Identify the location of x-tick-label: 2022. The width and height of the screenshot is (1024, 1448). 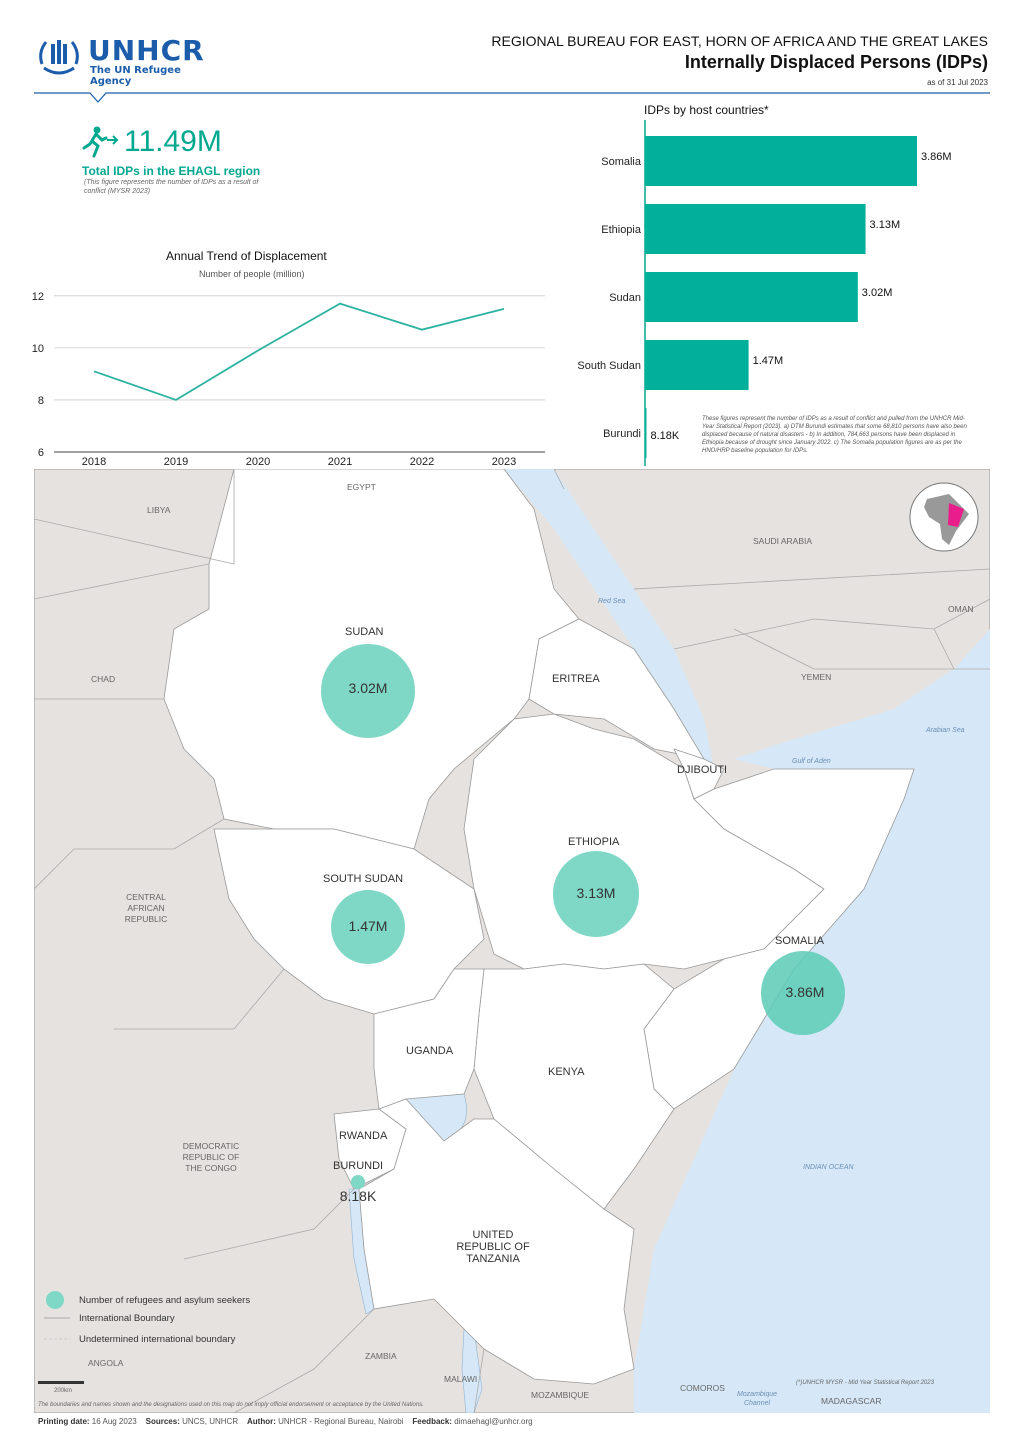
(422, 462).